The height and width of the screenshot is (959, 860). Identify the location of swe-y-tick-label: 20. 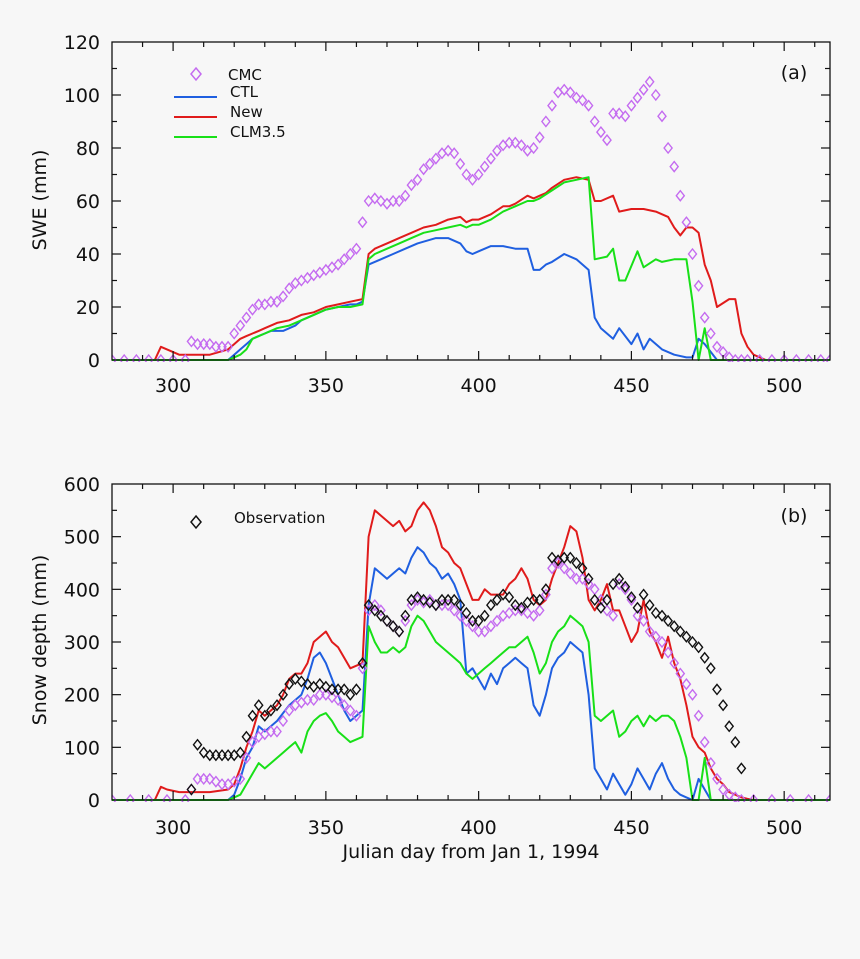
(88, 308).